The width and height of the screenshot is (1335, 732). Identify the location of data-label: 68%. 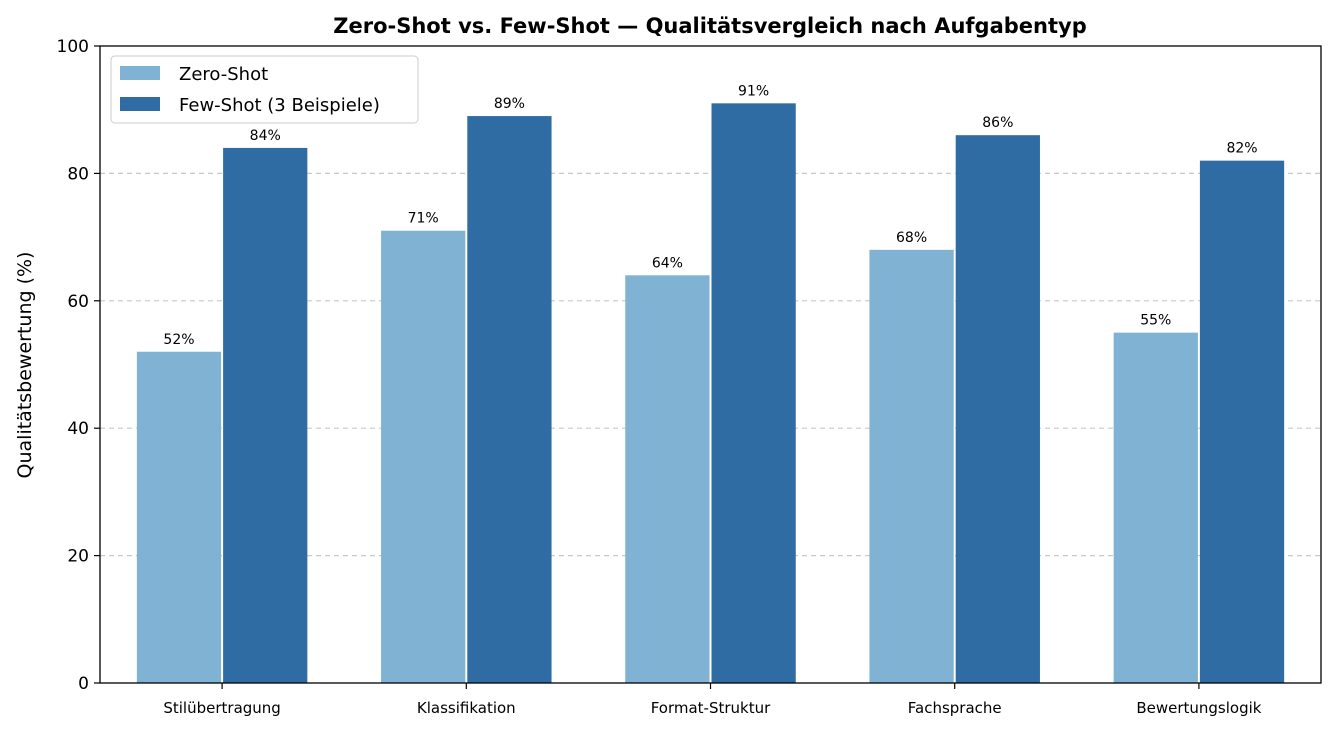
(911, 238).